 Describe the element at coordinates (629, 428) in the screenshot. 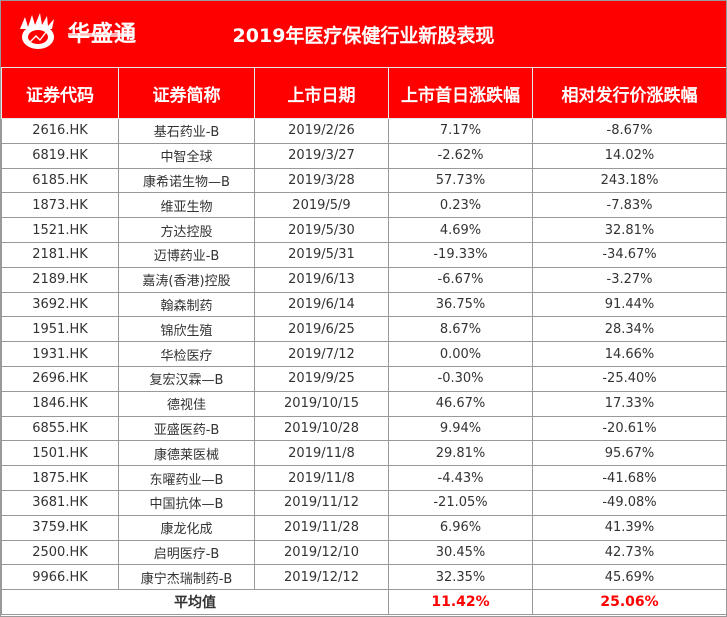

I see `vs-issue-change-cell: -20.61%` at that location.